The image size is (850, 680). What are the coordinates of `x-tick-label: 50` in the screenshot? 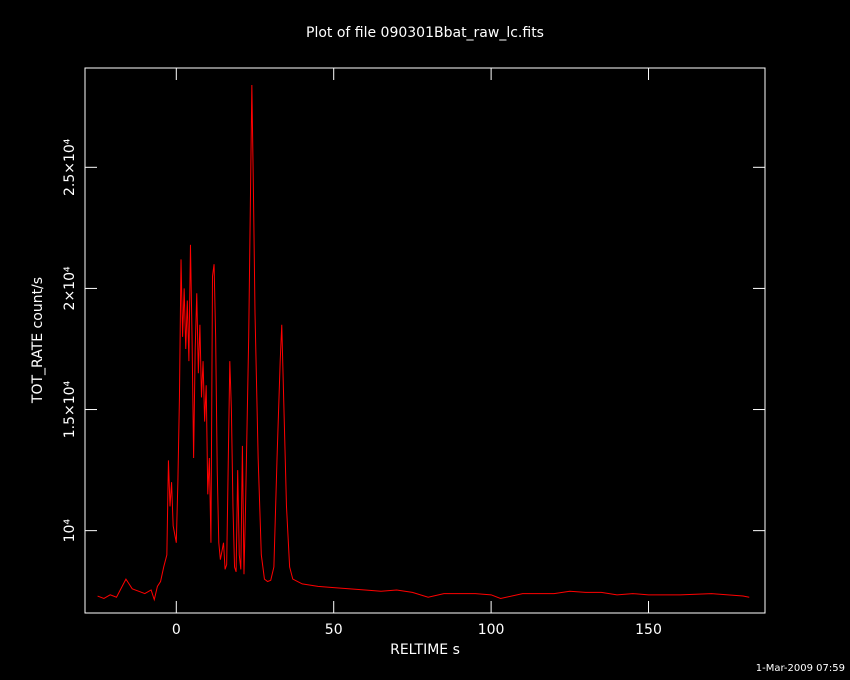 It's located at (334, 630).